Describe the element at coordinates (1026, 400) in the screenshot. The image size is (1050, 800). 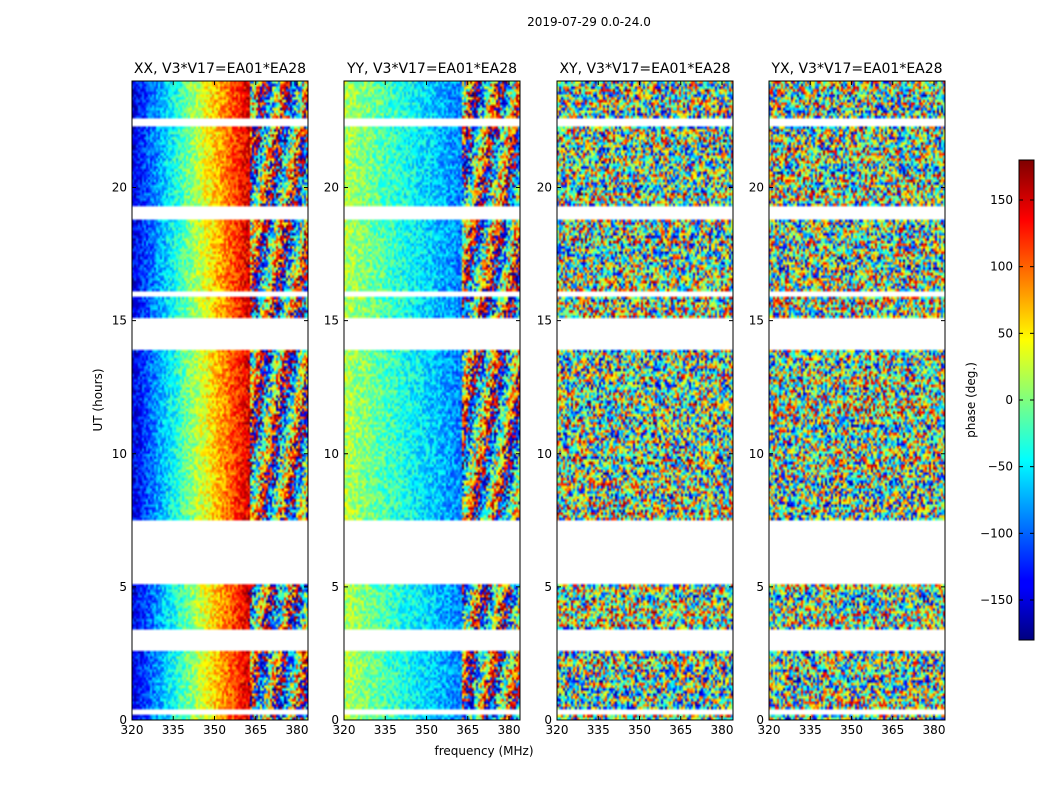
I see `colorbar-gradient` at that location.